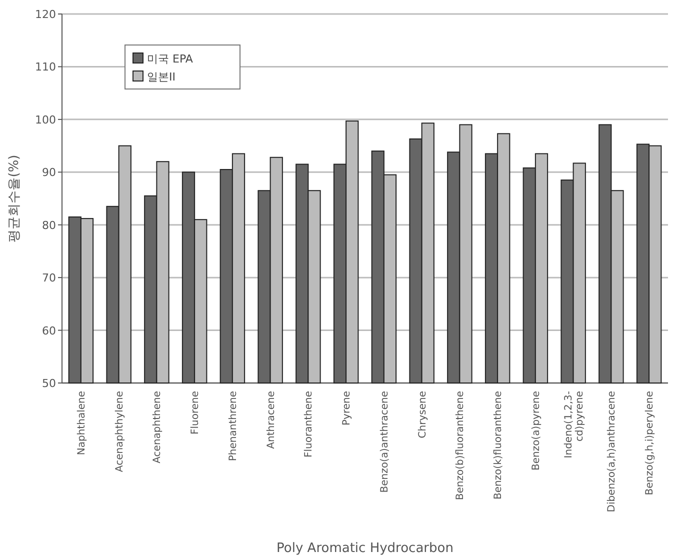  I want to click on x-tick-label: Fluoranthene, so click(309, 424).